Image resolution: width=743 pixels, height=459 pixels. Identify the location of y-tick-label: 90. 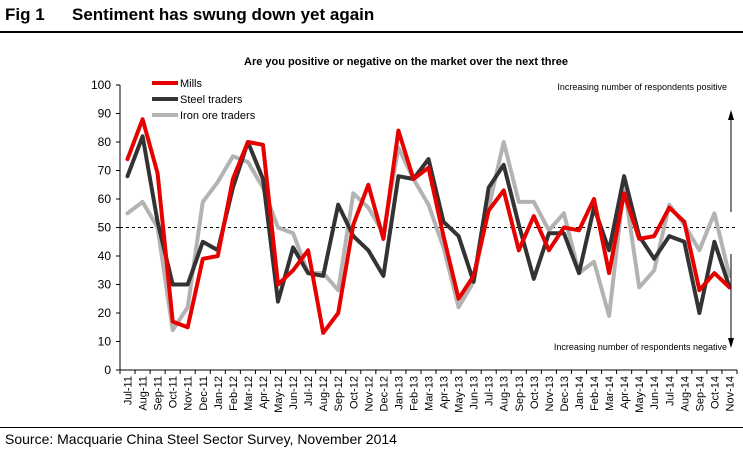
(105, 114).